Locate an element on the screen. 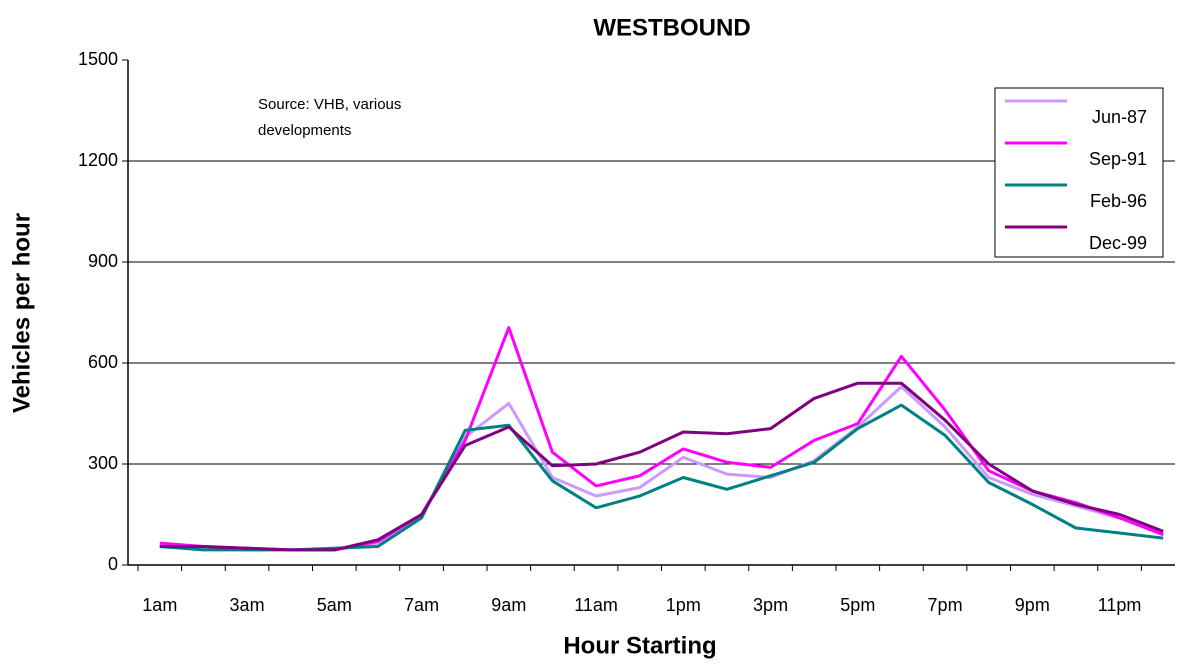 The height and width of the screenshot is (666, 1185). x-tick-label: 11pm is located at coordinates (1120, 605).